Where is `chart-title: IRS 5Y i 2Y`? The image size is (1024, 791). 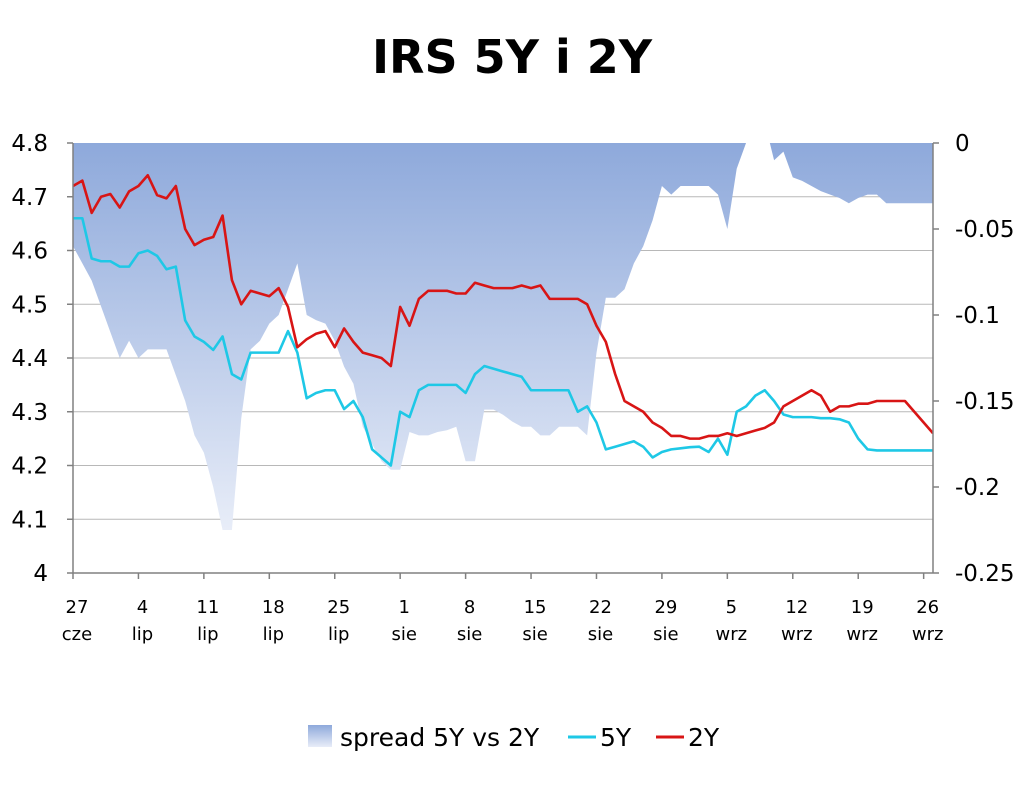 chart-title: IRS 5Y i 2Y is located at coordinates (512, 57).